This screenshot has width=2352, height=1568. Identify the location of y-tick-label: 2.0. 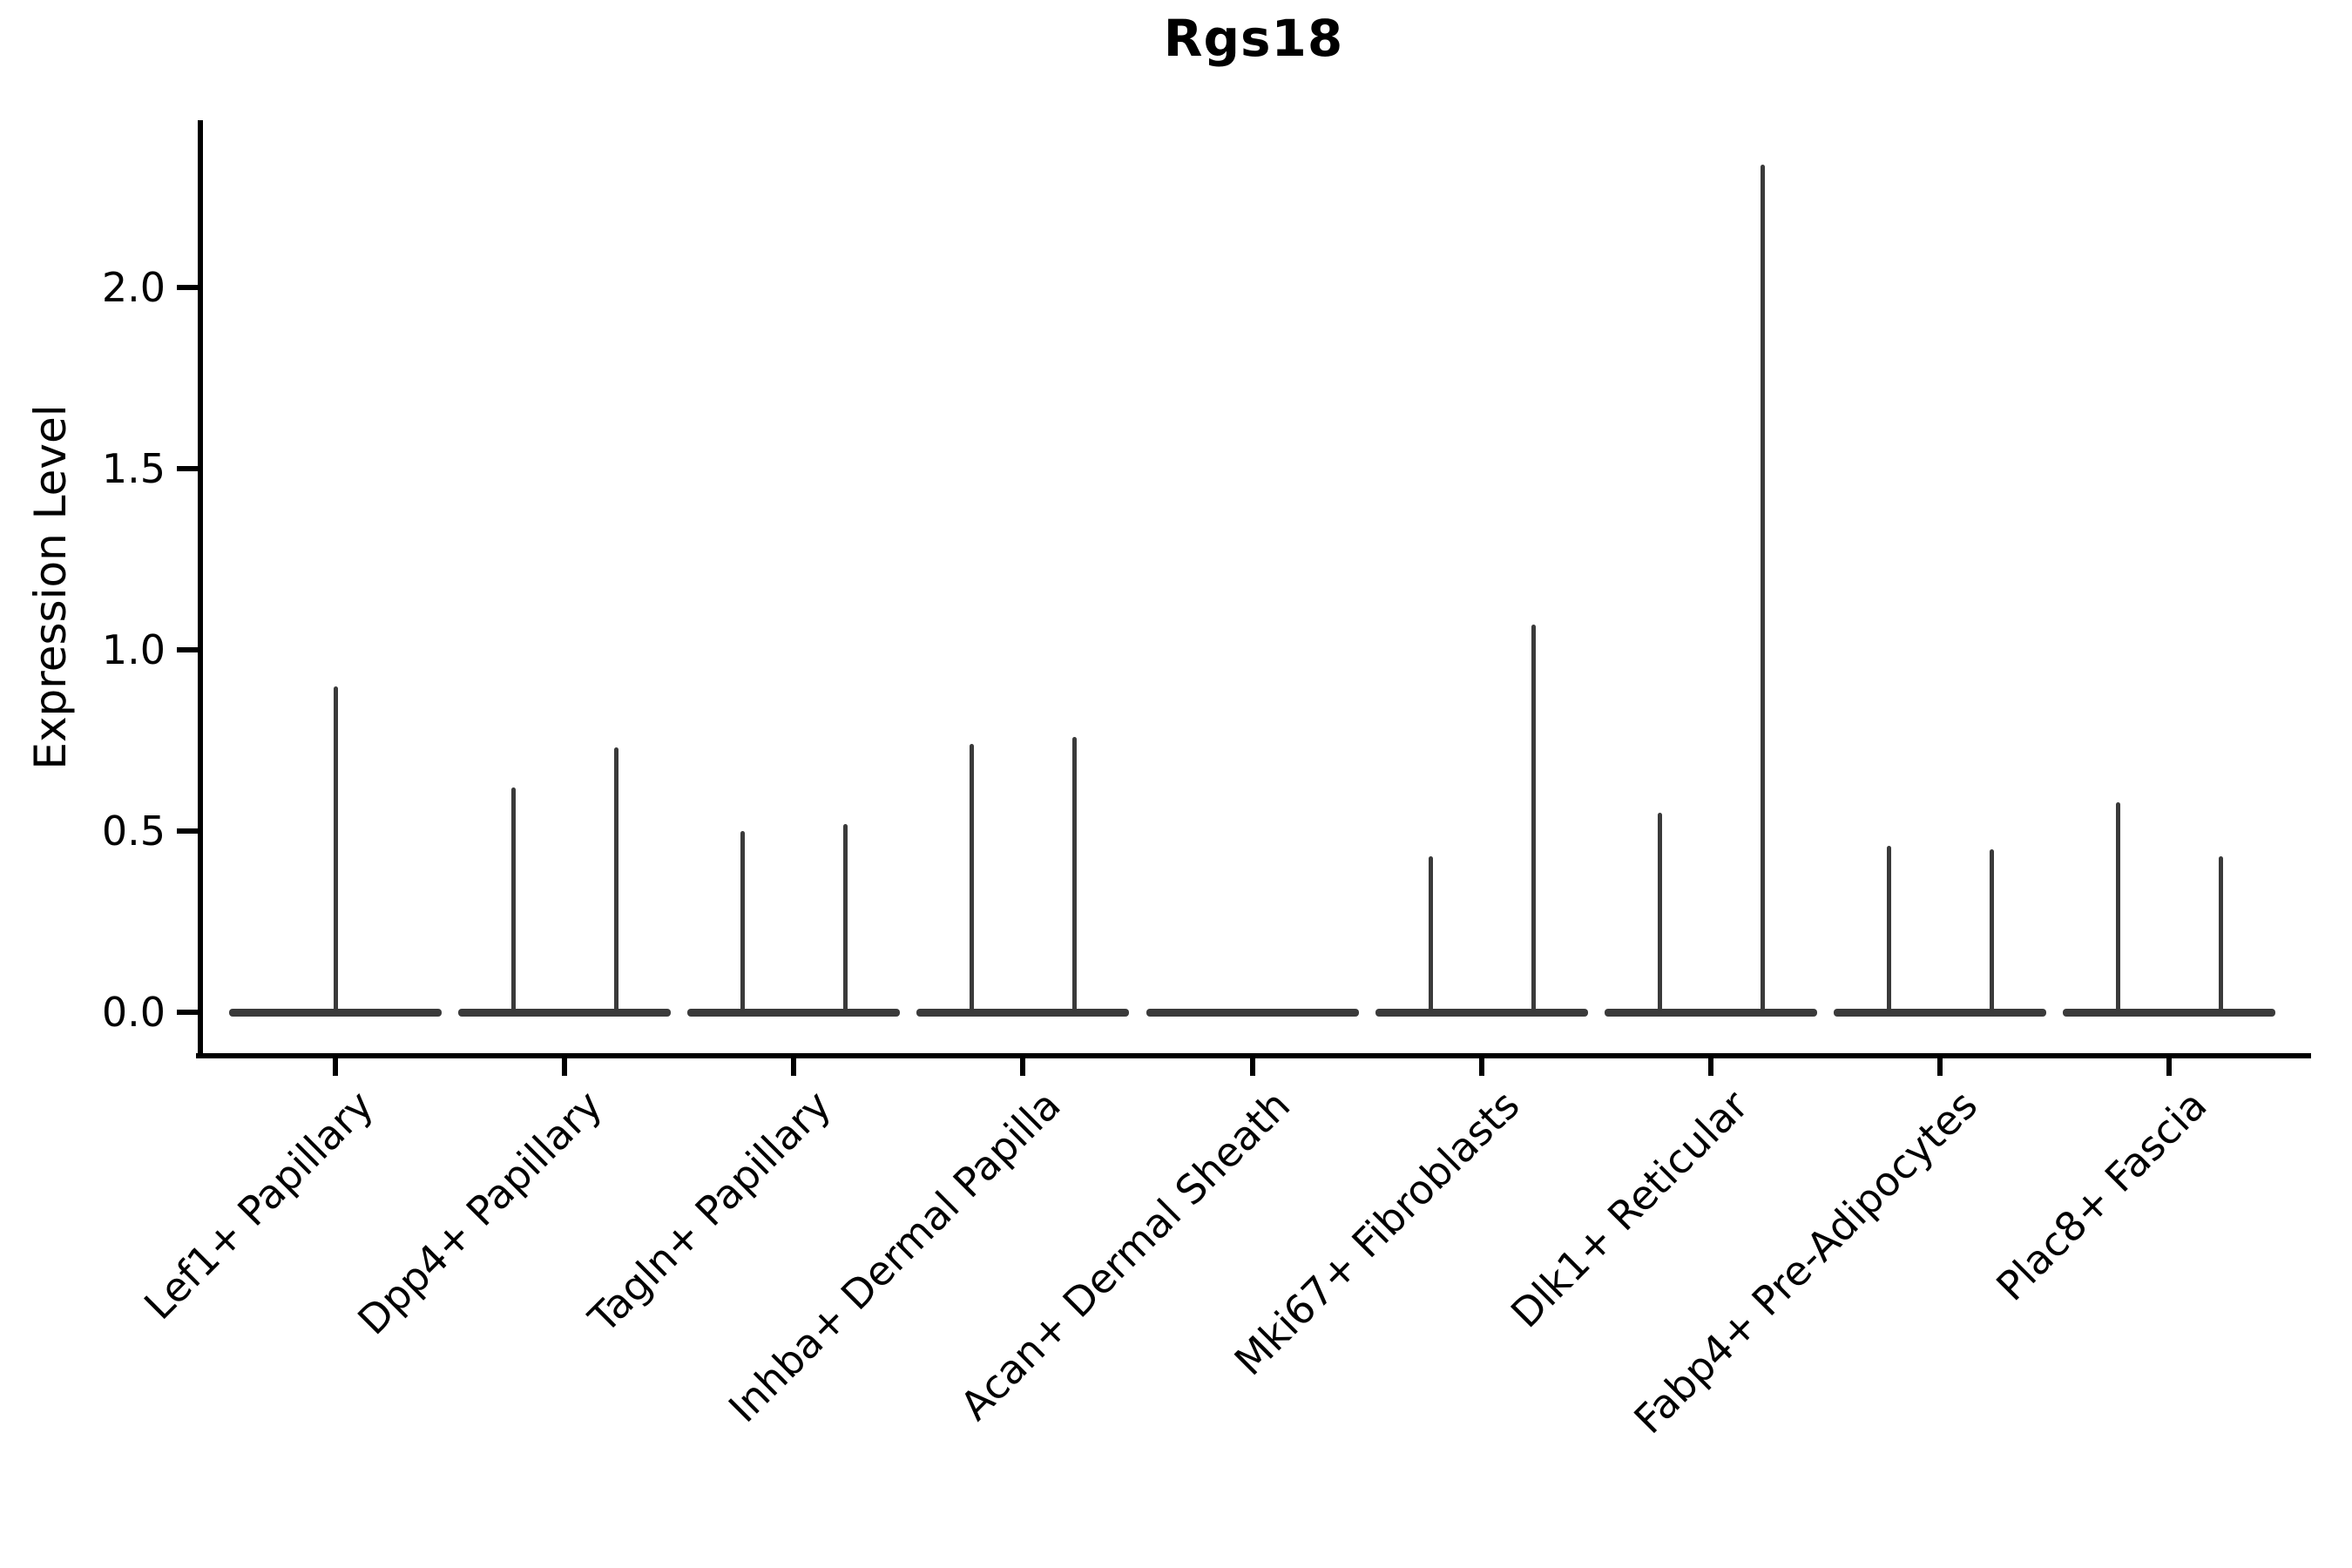
(134, 287).